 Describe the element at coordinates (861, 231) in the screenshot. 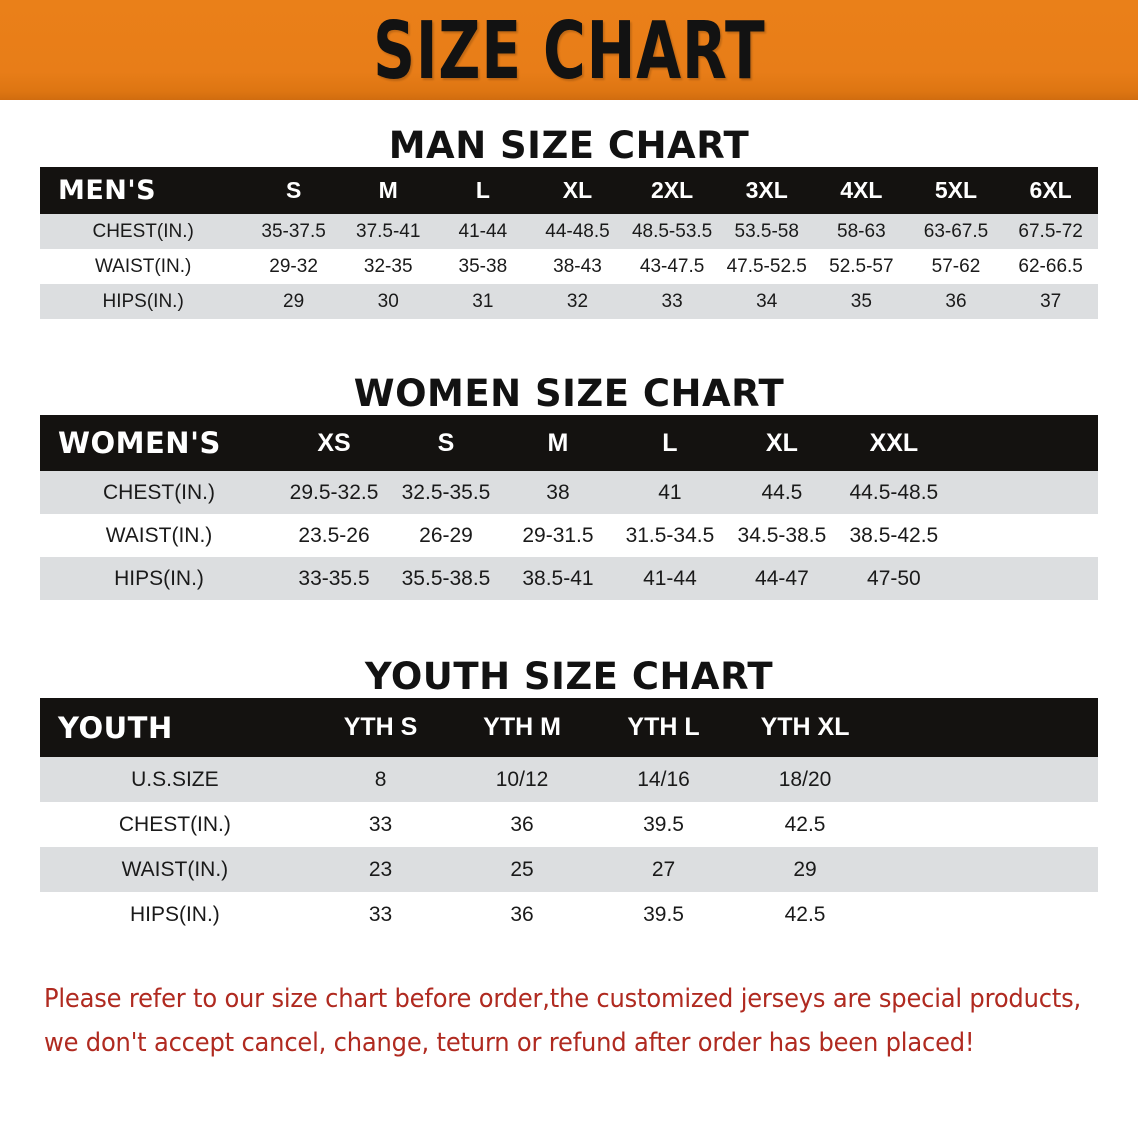

I see `measurement-cell: 58-63` at that location.